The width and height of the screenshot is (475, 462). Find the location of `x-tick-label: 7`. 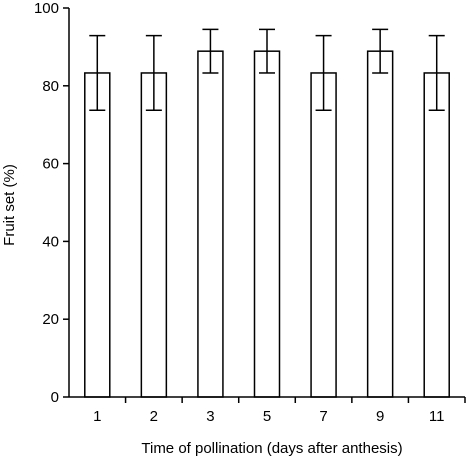

x-tick-label: 7 is located at coordinates (323, 416).